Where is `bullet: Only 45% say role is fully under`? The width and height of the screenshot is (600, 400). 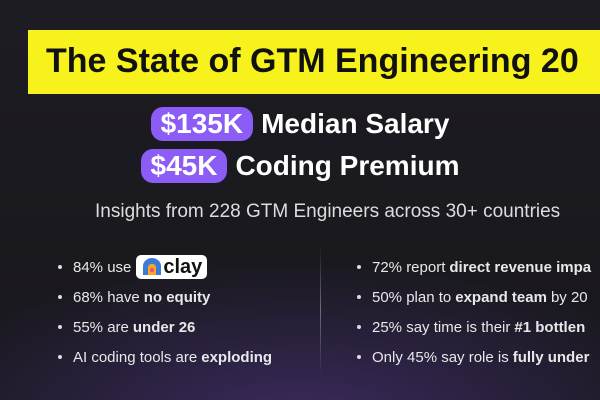
bullet: Only 45% say role is fully under is located at coordinates (476, 357).